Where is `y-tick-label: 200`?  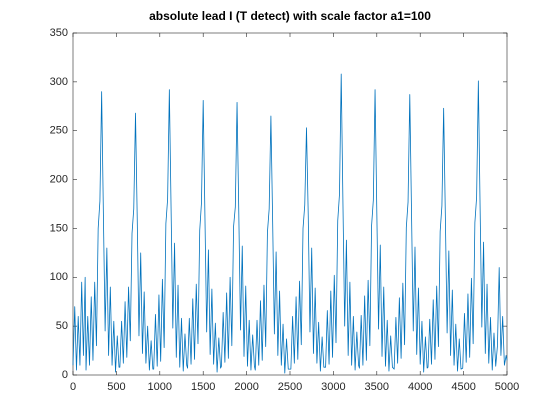 y-tick-label: 200 is located at coordinates (59, 179).